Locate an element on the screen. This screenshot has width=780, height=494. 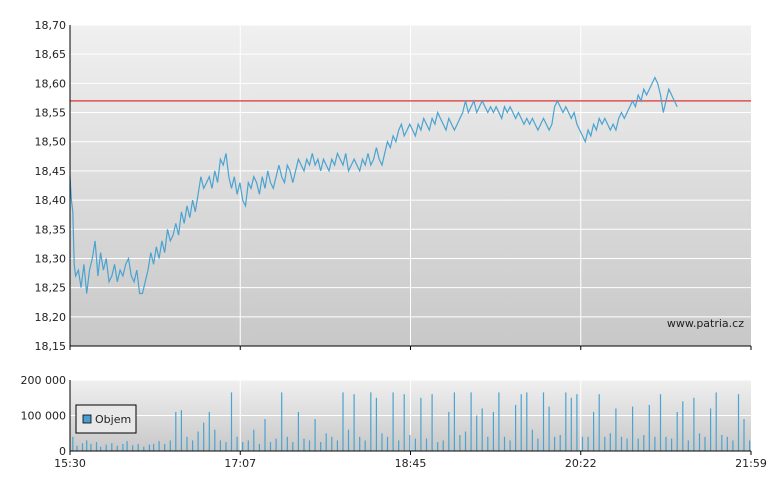
price-y-tick-label: 18,70 is located at coordinates (51, 25).